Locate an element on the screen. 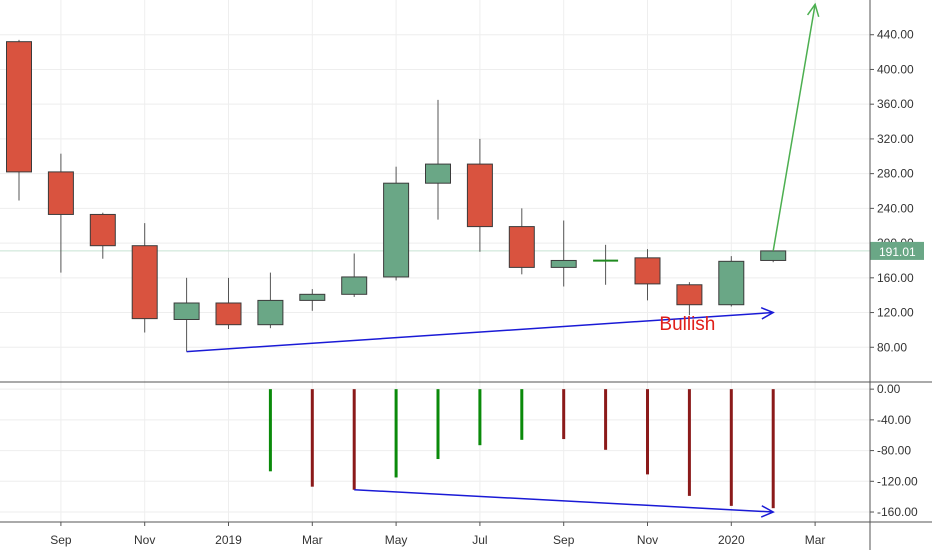 The height and width of the screenshot is (555, 932). osc-y-tick-label: -40.00 is located at coordinates (894, 420).